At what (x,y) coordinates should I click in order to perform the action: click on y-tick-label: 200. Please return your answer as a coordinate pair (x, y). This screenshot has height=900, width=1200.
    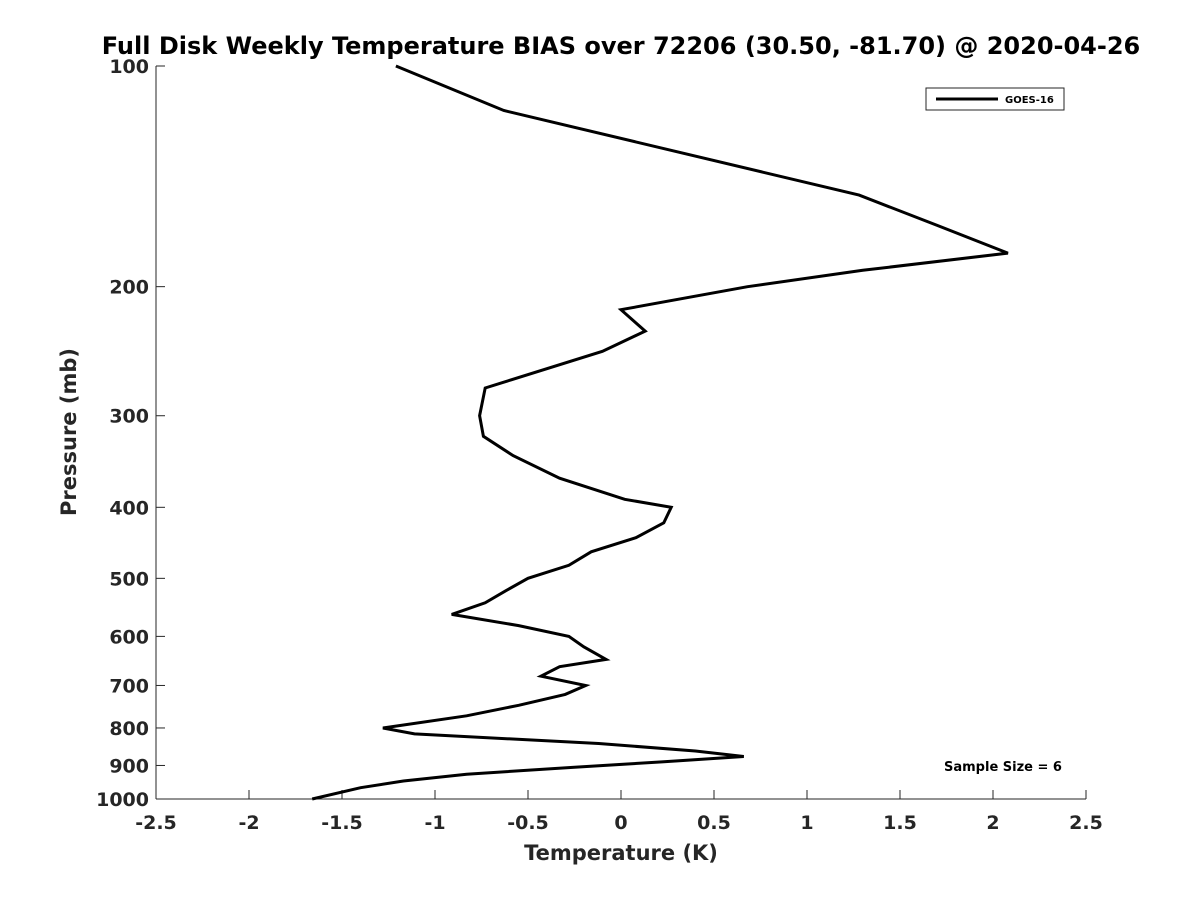
    Looking at the image, I should click on (129, 288).